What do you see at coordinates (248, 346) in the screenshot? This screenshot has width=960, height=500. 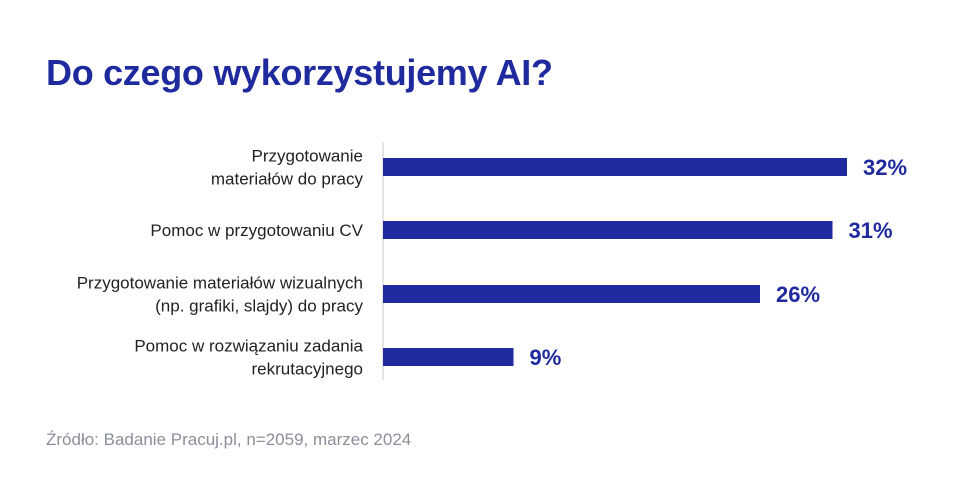 I see `category-label-4-line-1: Pomoc w rozwiązaniu zadania` at bounding box center [248, 346].